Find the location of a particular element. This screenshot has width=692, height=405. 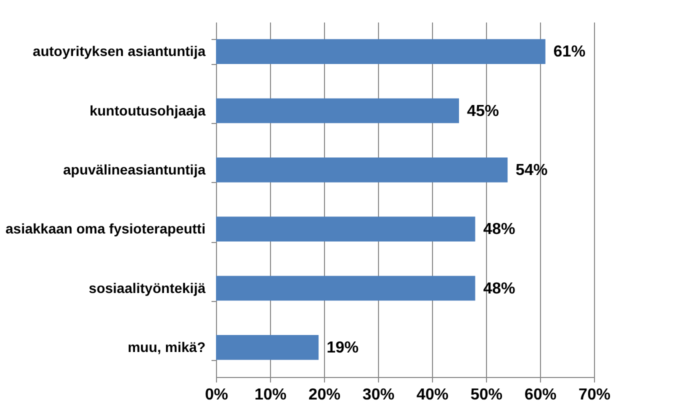

x-tick-label: 20% is located at coordinates (324, 395).